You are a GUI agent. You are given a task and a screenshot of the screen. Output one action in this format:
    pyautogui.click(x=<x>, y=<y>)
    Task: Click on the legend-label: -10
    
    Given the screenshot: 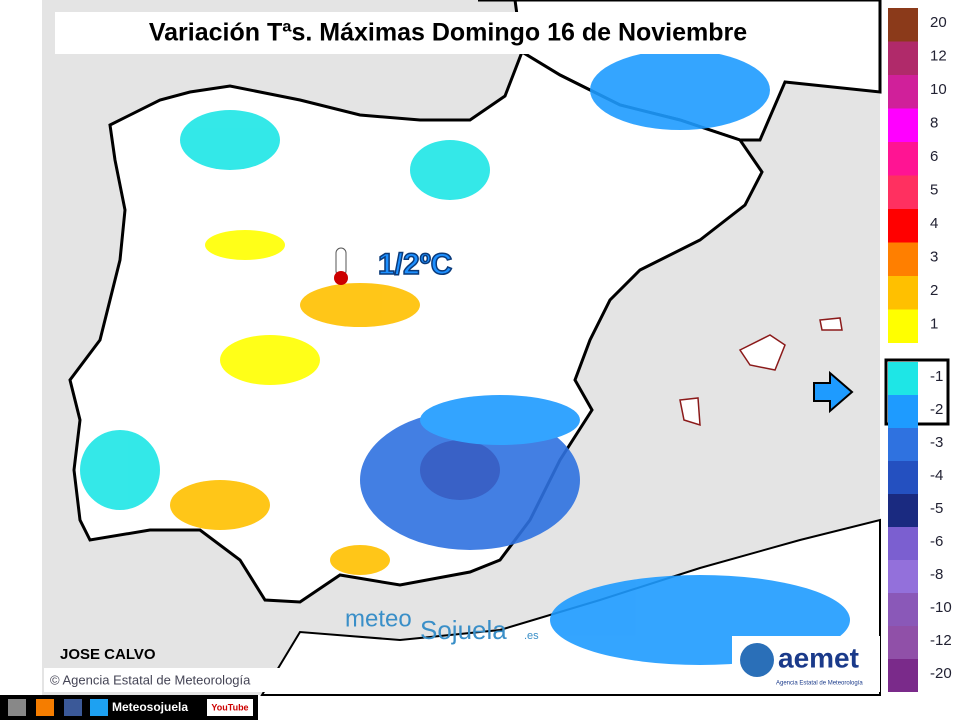 What is the action you would take?
    pyautogui.click(x=941, y=607)
    